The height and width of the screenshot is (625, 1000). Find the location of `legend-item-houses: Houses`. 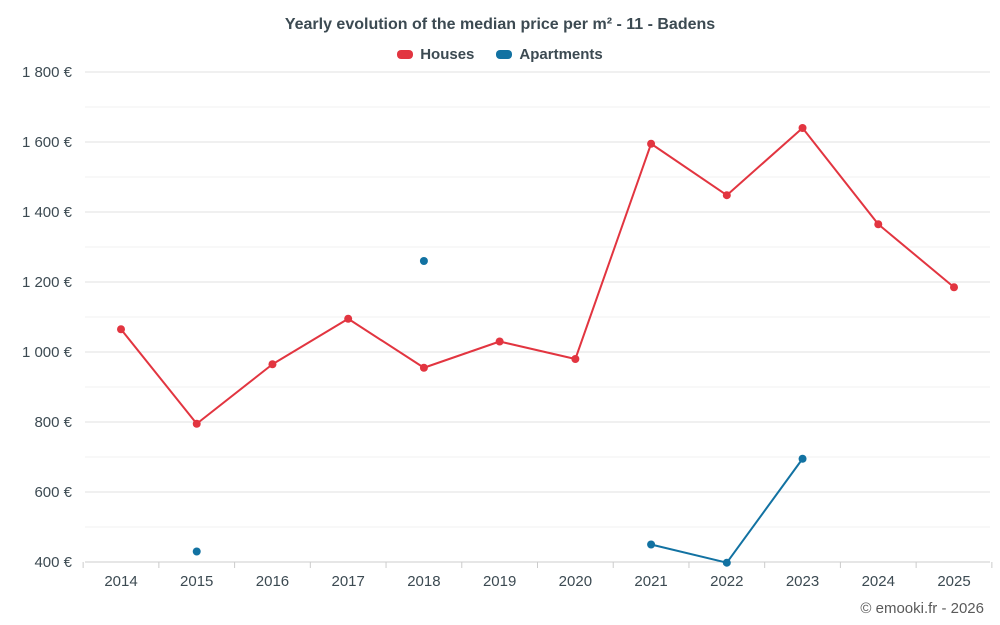

legend-item-houses: Houses is located at coordinates (435, 54).